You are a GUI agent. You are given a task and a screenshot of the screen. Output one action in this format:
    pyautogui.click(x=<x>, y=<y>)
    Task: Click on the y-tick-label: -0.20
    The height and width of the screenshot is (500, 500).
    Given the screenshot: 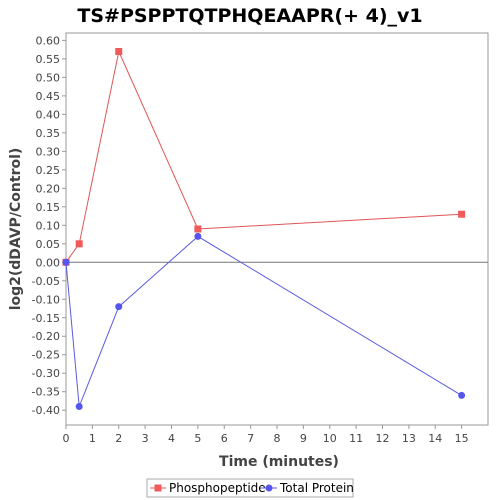 What is the action you would take?
    pyautogui.click(x=46, y=336)
    